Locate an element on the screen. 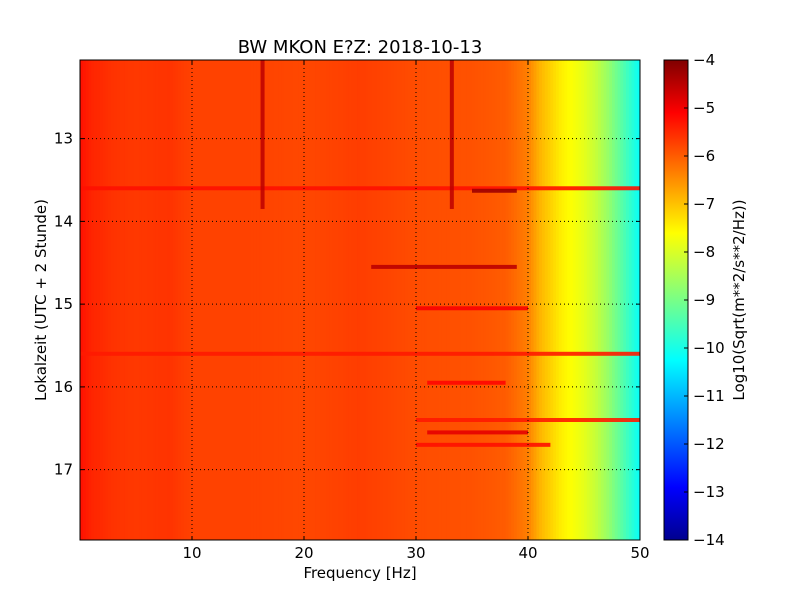 The image size is (800, 600). colorbar-tick-label: −8 is located at coordinates (704, 252).